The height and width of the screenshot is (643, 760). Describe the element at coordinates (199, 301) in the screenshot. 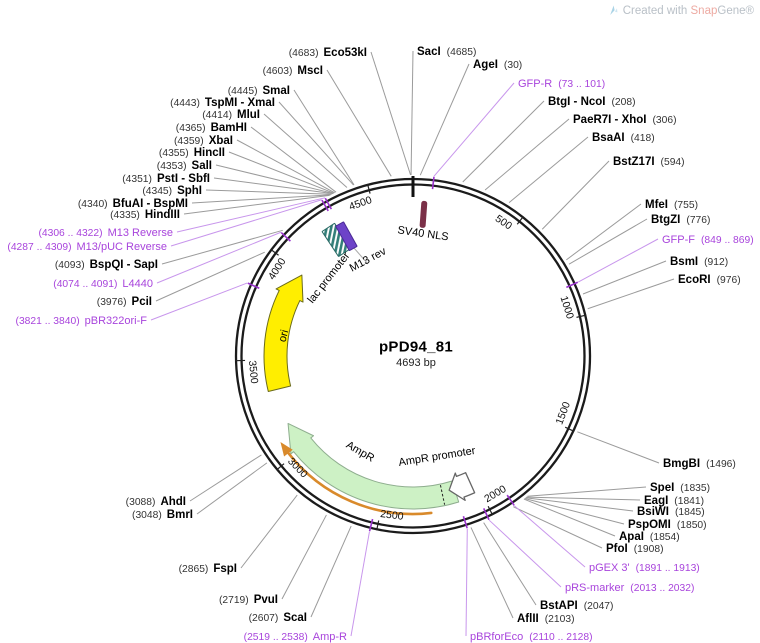

I see `leader-line-pbr322ori-f` at that location.